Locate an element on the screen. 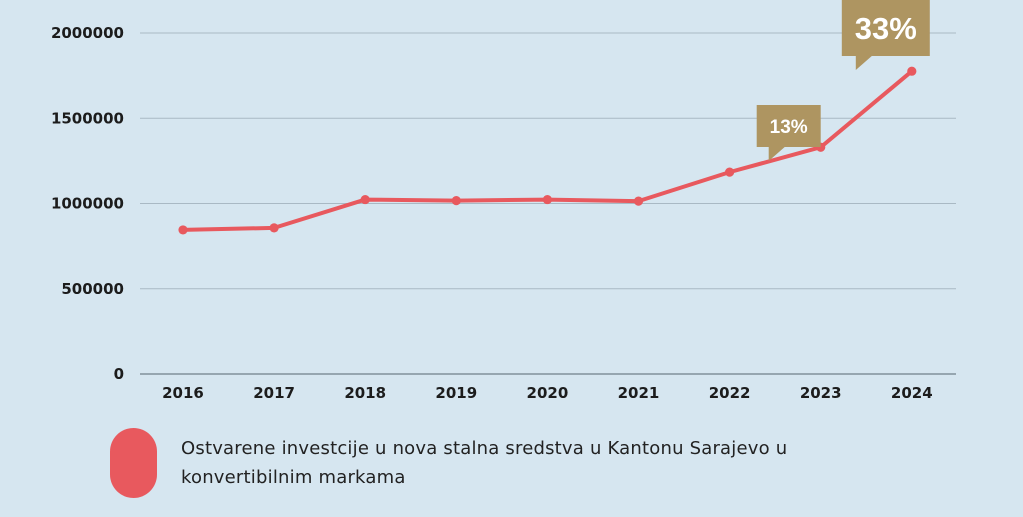 The height and width of the screenshot is (517, 1023). legend-swatch is located at coordinates (133, 463).